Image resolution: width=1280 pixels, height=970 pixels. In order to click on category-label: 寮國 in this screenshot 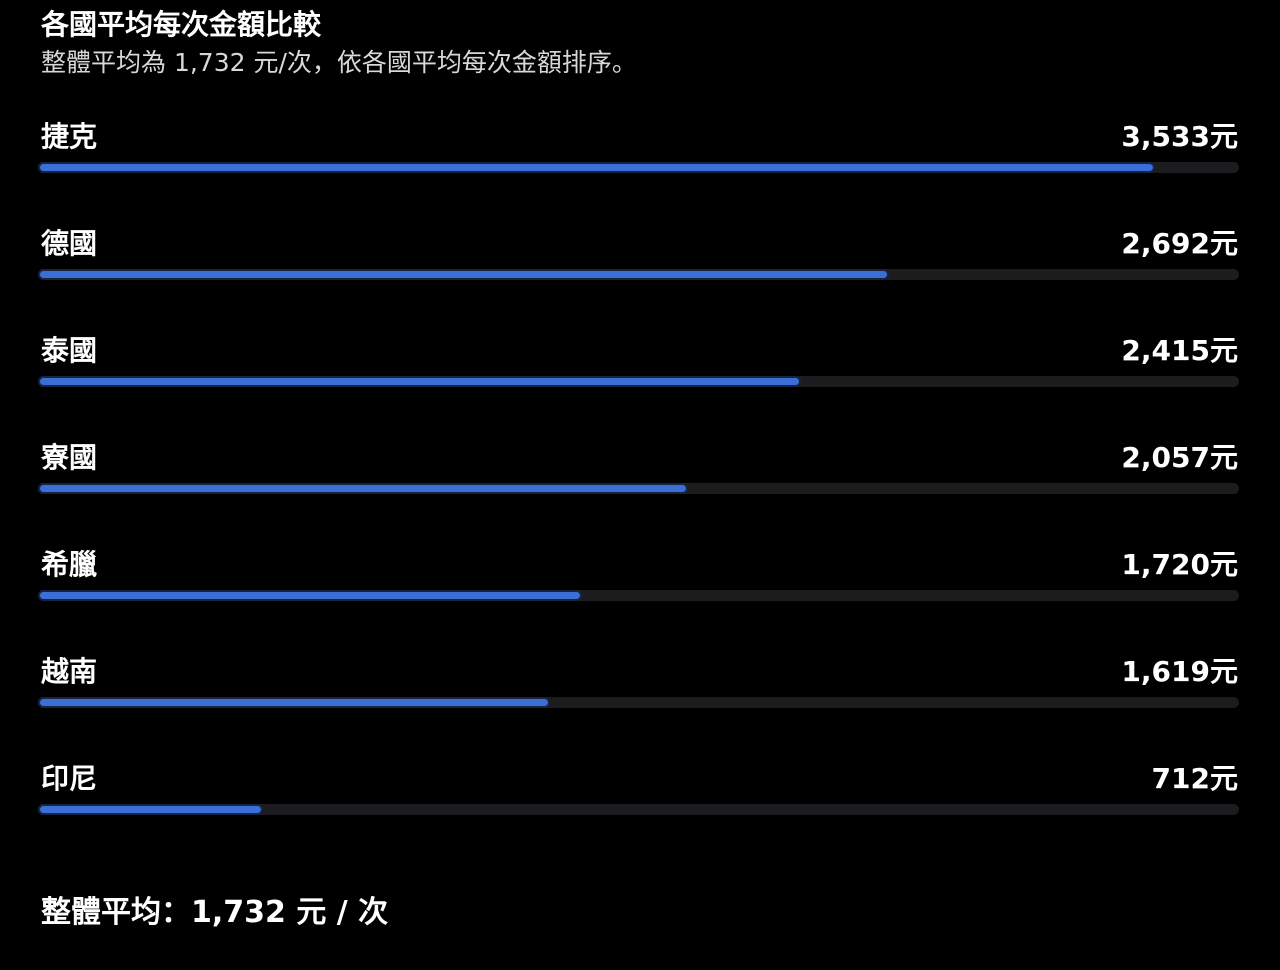, I will do `click(69, 457)`.